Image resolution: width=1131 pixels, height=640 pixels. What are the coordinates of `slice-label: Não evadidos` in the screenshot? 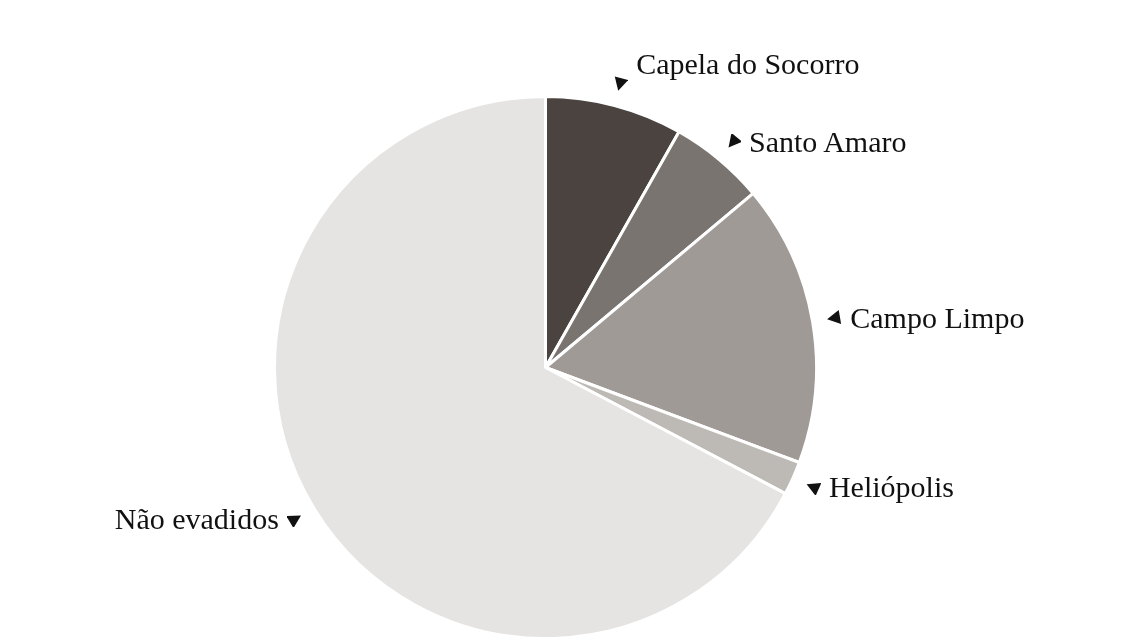 It's located at (196, 519).